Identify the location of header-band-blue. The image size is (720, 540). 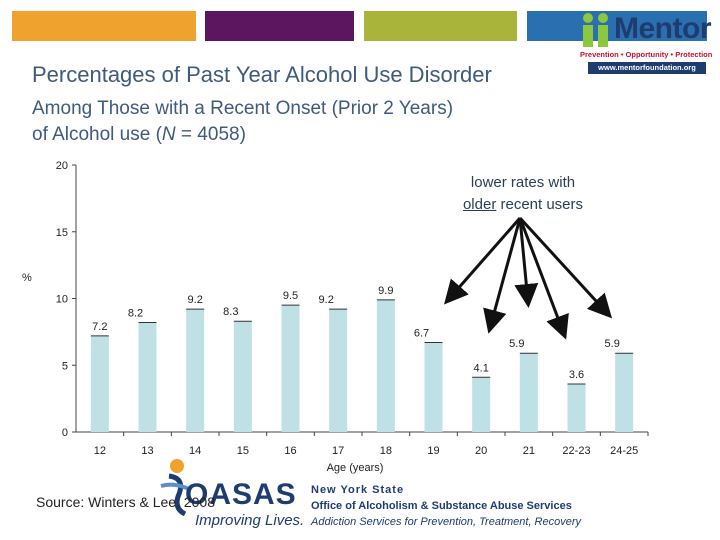
(617, 26).